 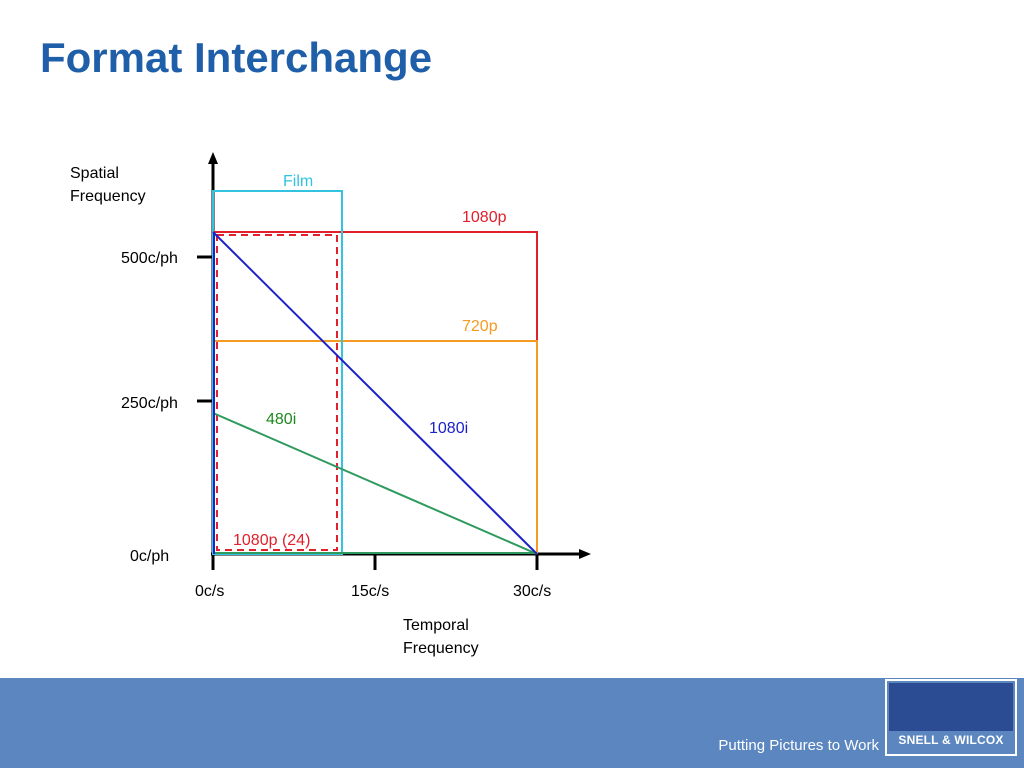 I want to click on x-axis-arrow, so click(x=585, y=554).